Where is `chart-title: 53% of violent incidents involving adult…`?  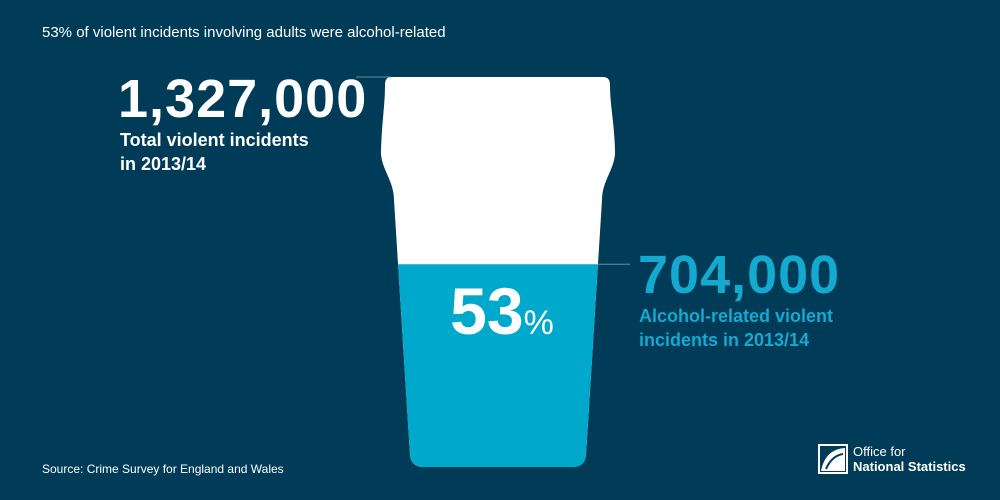 chart-title: 53% of violent incidents involving adult… is located at coordinates (244, 32).